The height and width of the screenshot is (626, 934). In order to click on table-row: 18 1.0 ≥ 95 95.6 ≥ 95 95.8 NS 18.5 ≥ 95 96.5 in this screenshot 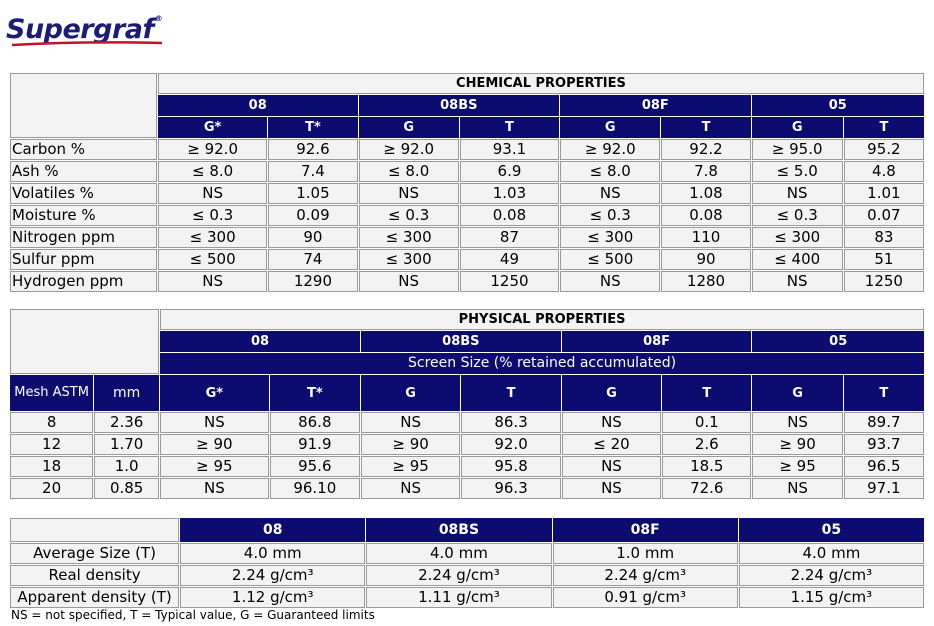, I will do `click(467, 466)`.